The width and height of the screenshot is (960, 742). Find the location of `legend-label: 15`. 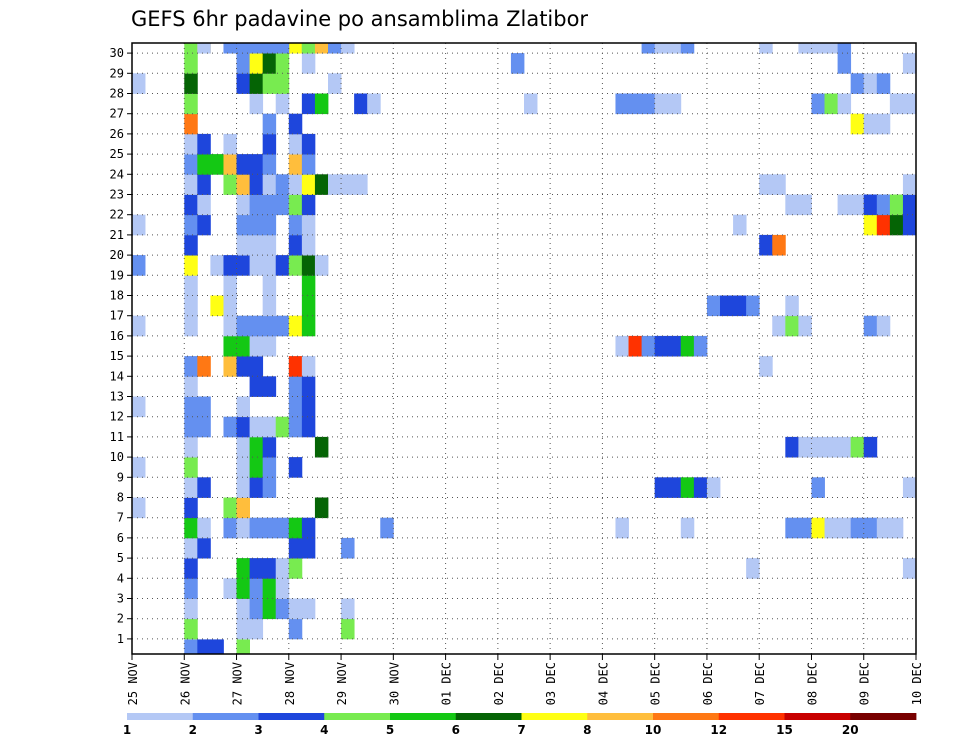

legend-label: 15 is located at coordinates (784, 730).